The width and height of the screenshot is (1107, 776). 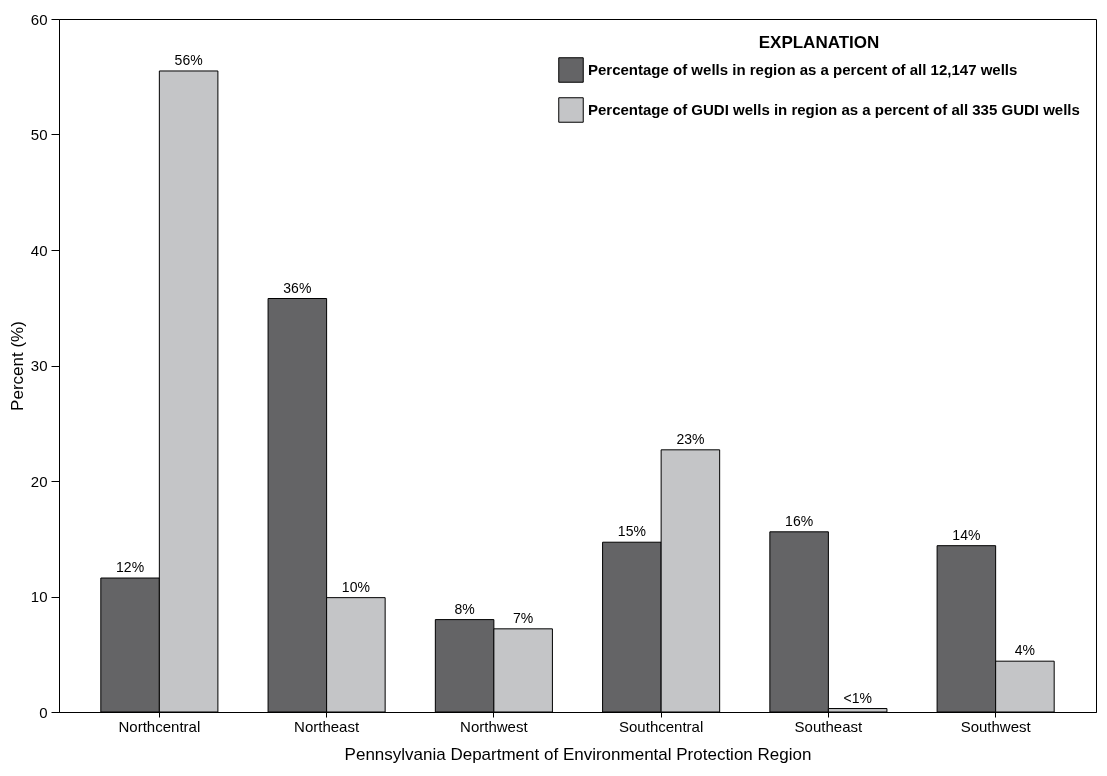 I want to click on data-label: 23%, so click(x=690, y=438).